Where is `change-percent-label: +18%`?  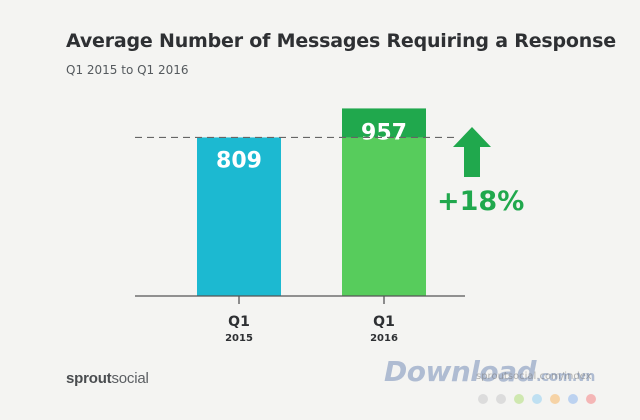 change-percent-label: +18% is located at coordinates (480, 201).